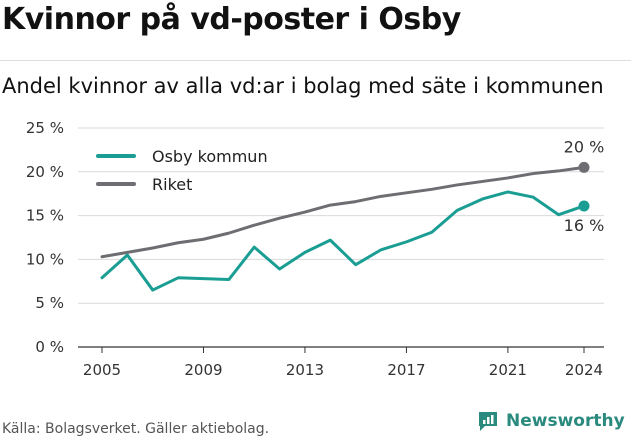 Image resolution: width=631 pixels, height=439 pixels. Describe the element at coordinates (305, 370) in the screenshot. I see `x-tick-label: 2013` at that location.